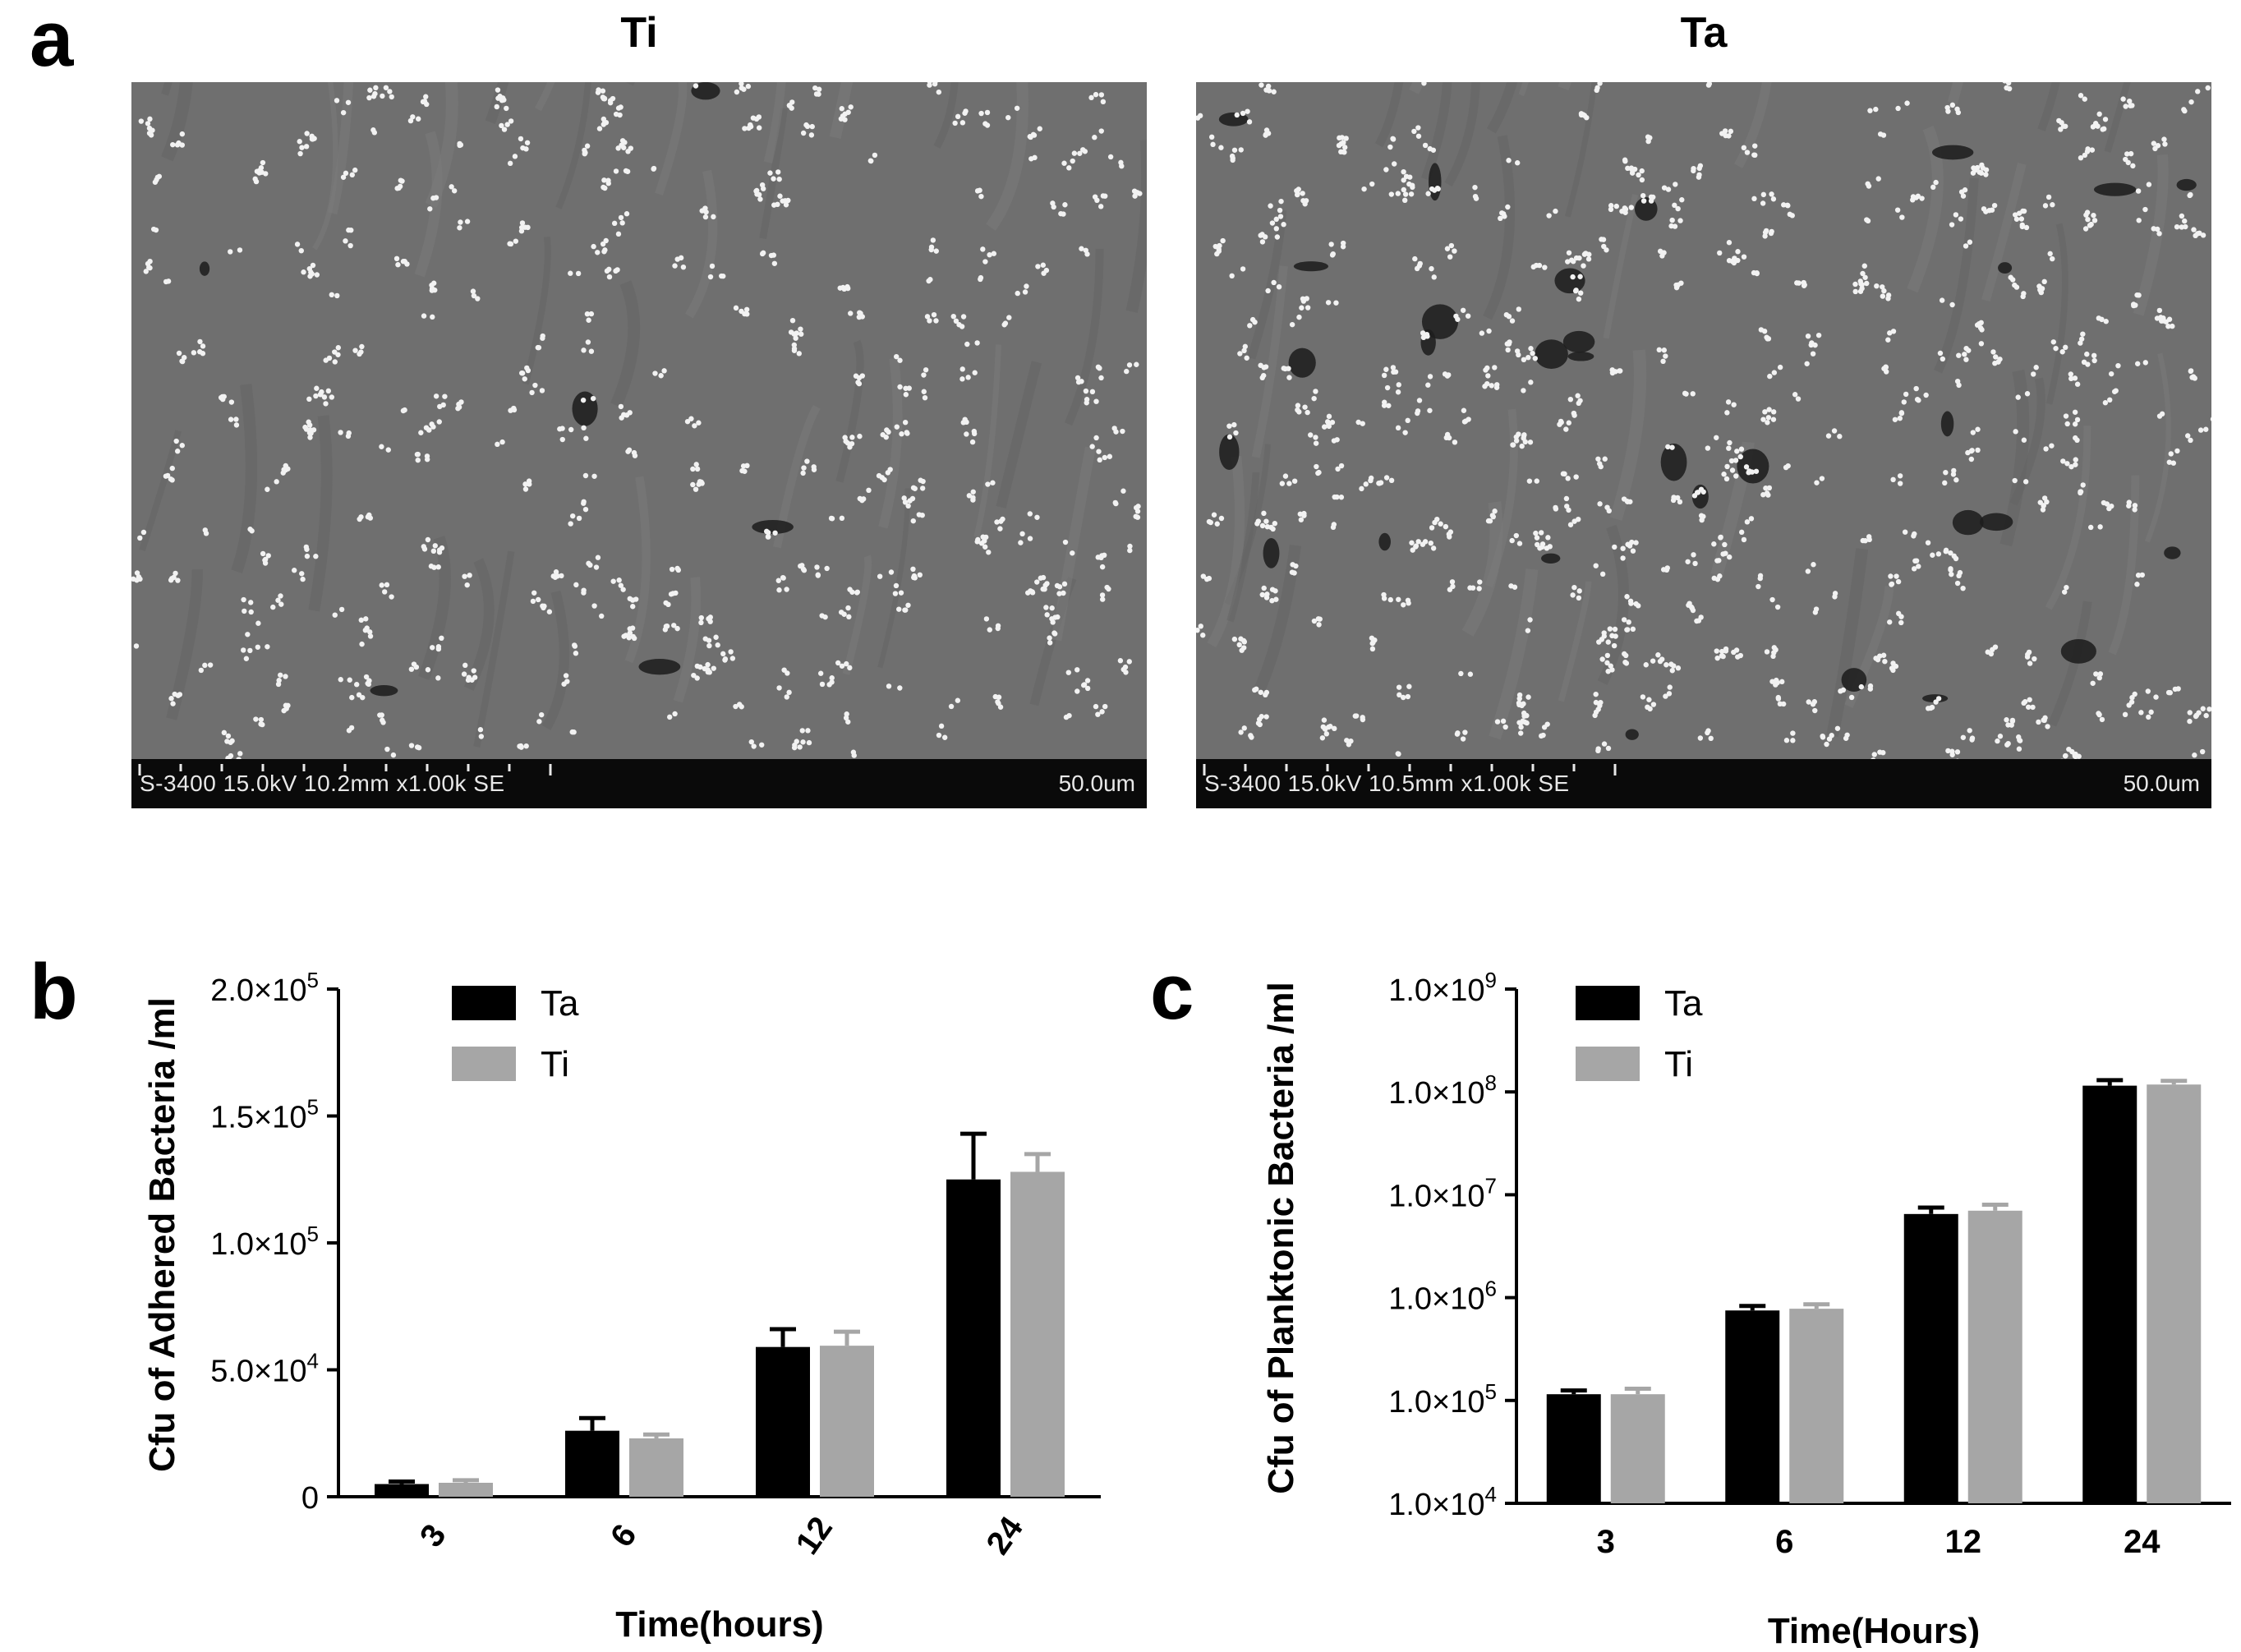 The image size is (2241, 1652). Describe the element at coordinates (2057, 314) in the screenshot. I see `surface-streak` at that location.